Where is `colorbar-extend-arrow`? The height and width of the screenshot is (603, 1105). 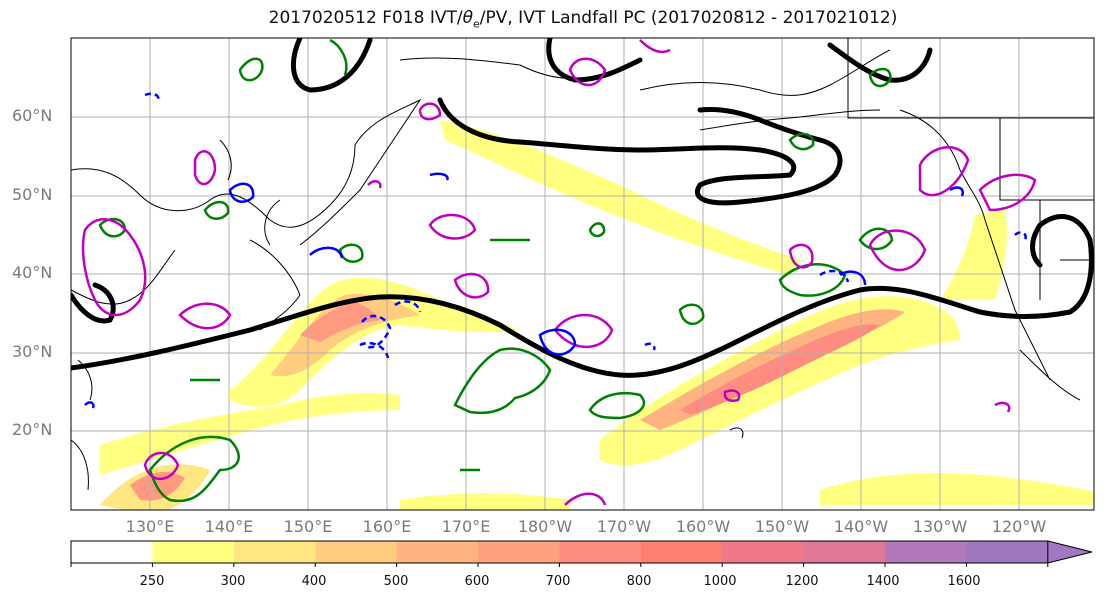
colorbar-extend-arrow is located at coordinates (1070, 552).